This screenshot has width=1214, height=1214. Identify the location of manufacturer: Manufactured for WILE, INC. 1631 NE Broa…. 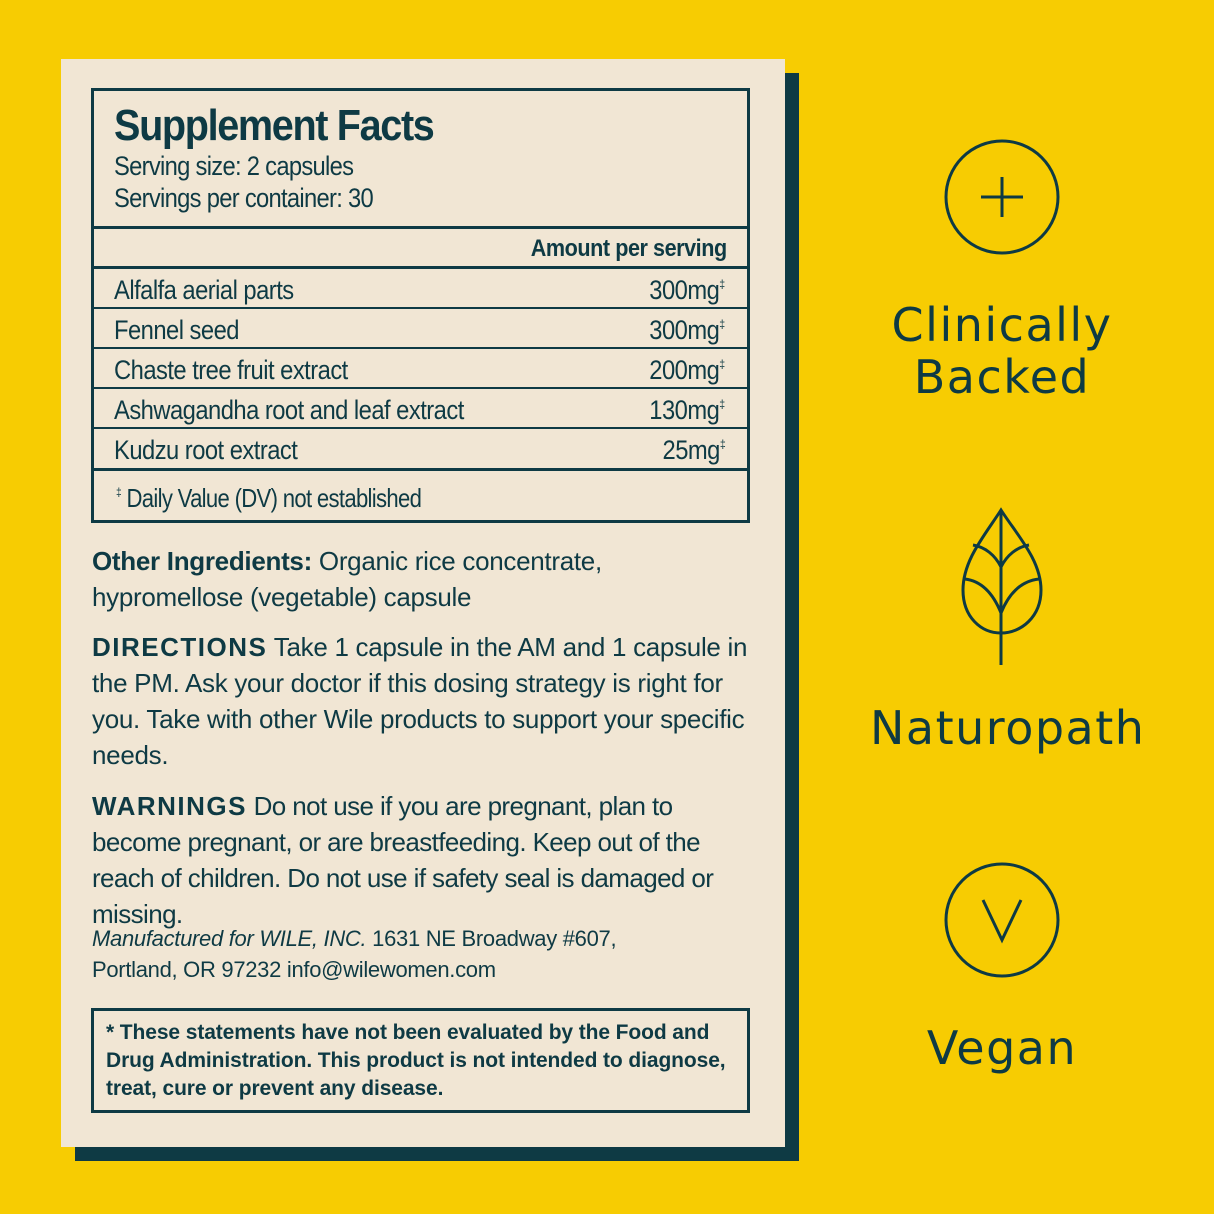
(354, 954).